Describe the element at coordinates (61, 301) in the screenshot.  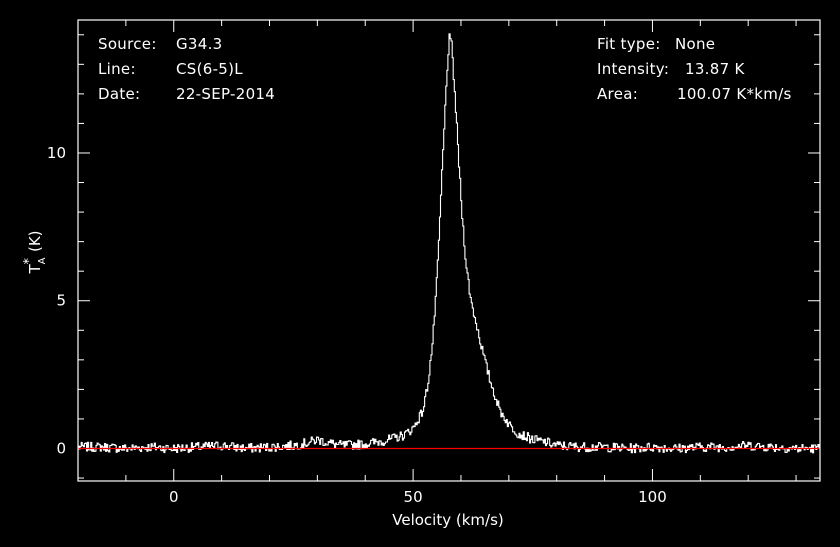
I see `y-tick-label: 5` at that location.